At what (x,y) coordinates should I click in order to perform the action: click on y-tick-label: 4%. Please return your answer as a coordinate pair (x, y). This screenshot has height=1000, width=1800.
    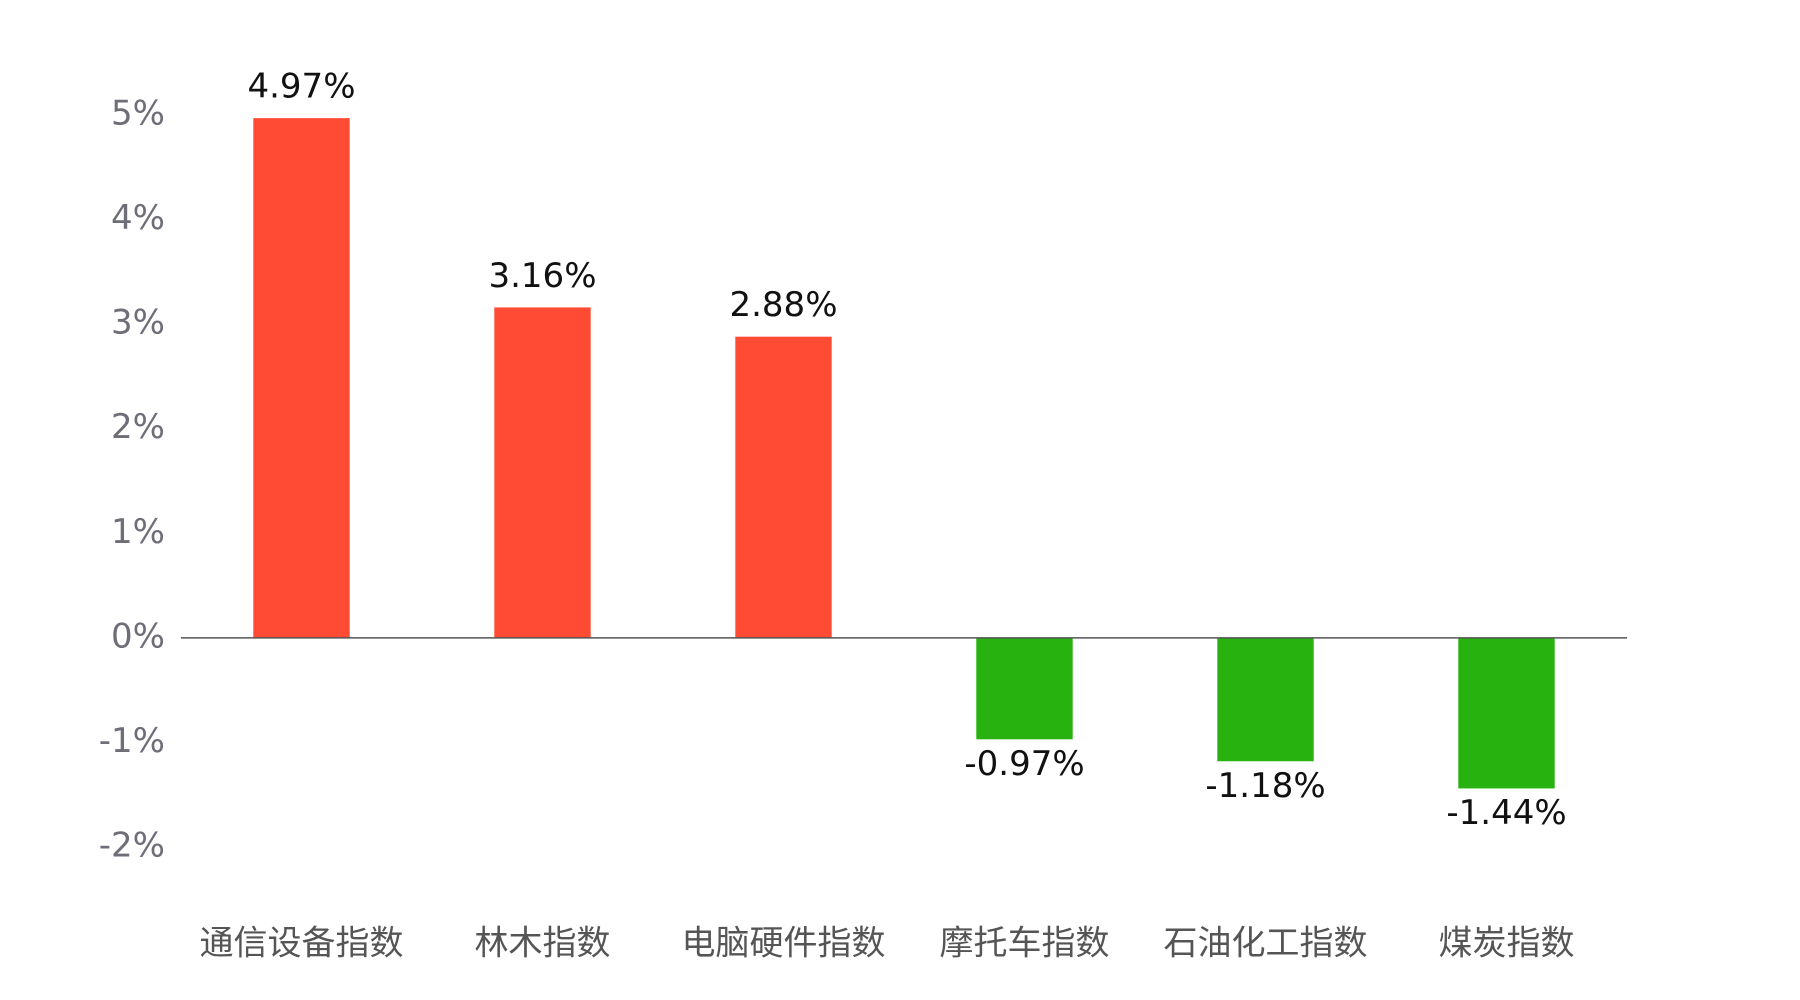
    Looking at the image, I should click on (138, 218).